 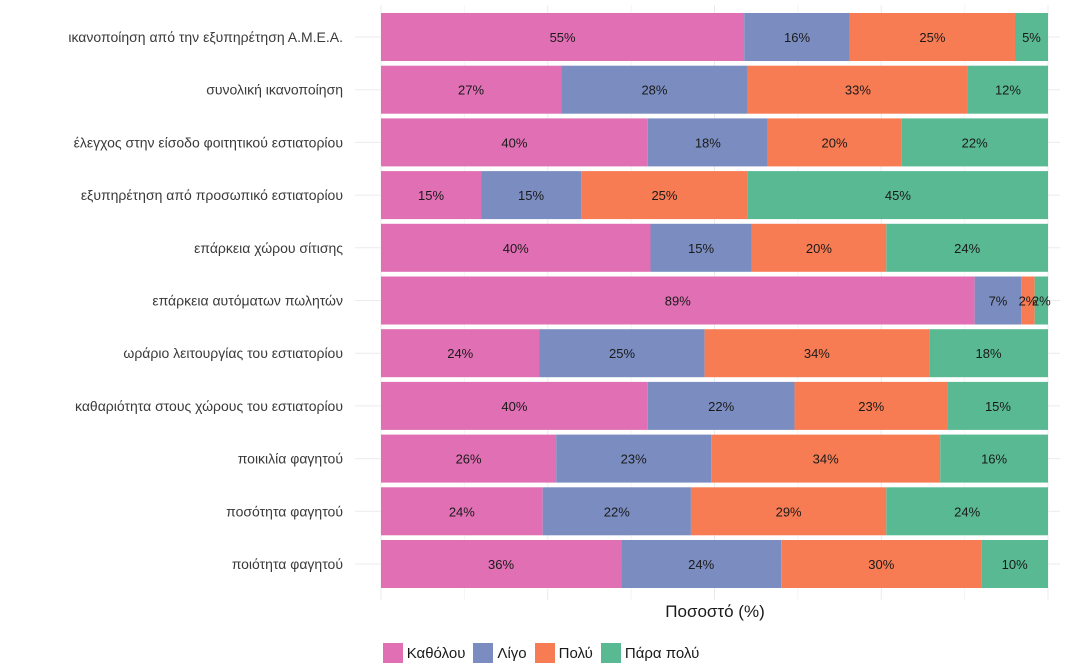 I want to click on category-label: ποικιλία φαγητού, so click(x=290, y=459).